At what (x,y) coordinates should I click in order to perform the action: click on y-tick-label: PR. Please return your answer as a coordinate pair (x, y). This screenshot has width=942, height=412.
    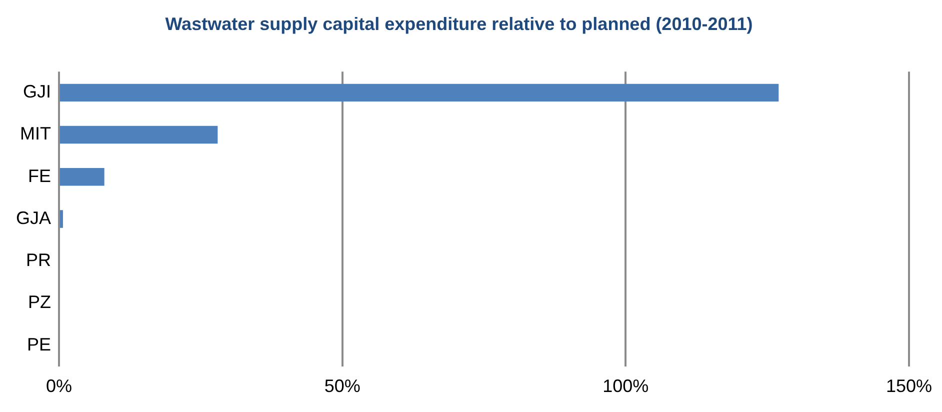
    Looking at the image, I should click on (39, 260).